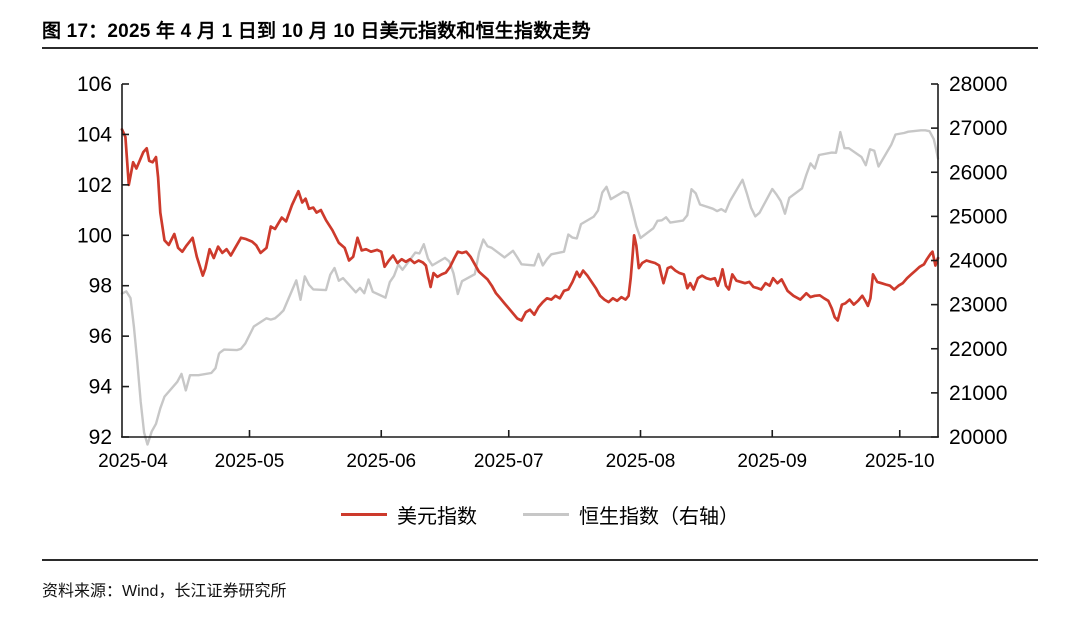 Image resolution: width=1080 pixels, height=624 pixels. What do you see at coordinates (509, 461) in the screenshot?
I see `x-axis-tick-label: 2025-07` at bounding box center [509, 461].